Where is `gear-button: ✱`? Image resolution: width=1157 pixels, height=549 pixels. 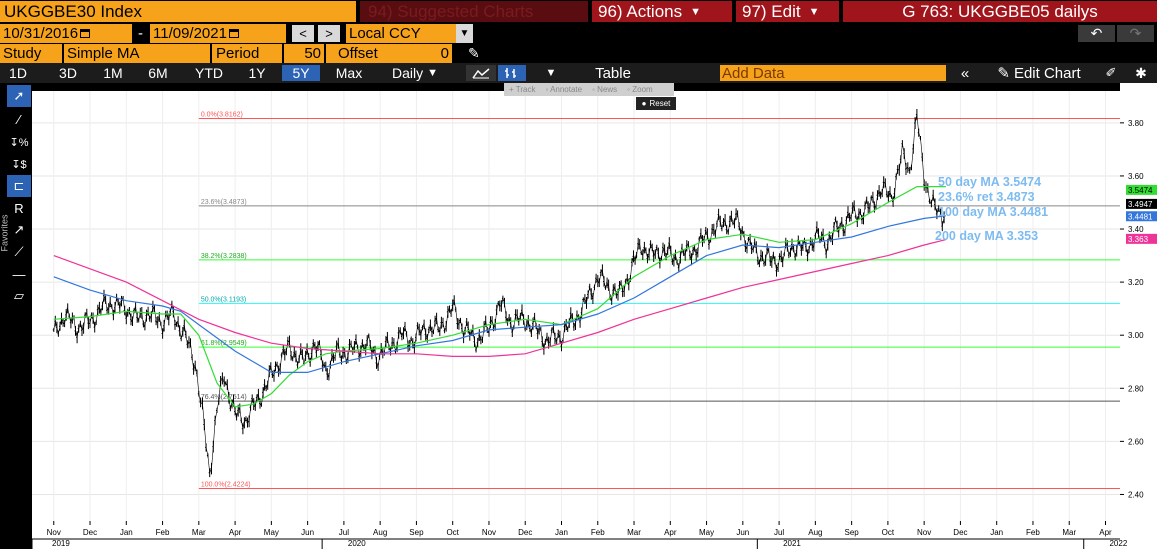 gear-button: ✱ is located at coordinates (1141, 73).